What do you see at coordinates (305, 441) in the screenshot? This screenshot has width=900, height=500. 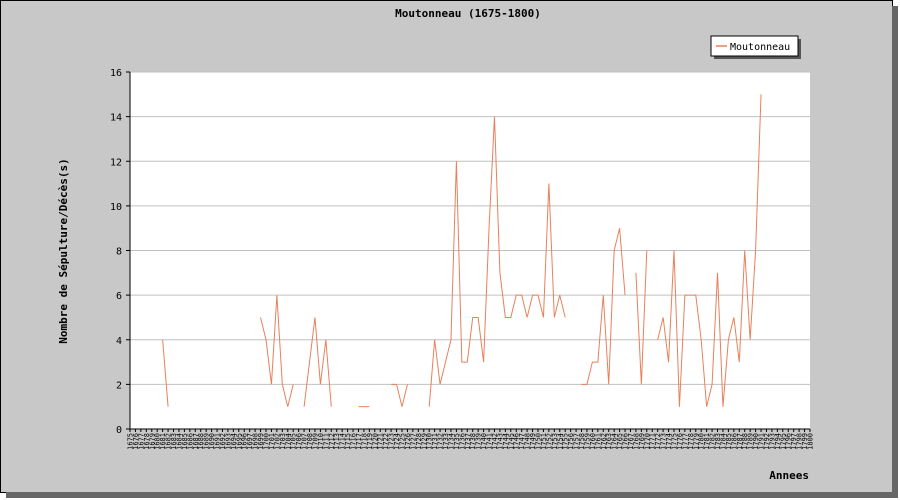 I see `x-tick-label: 1707` at bounding box center [305, 441].